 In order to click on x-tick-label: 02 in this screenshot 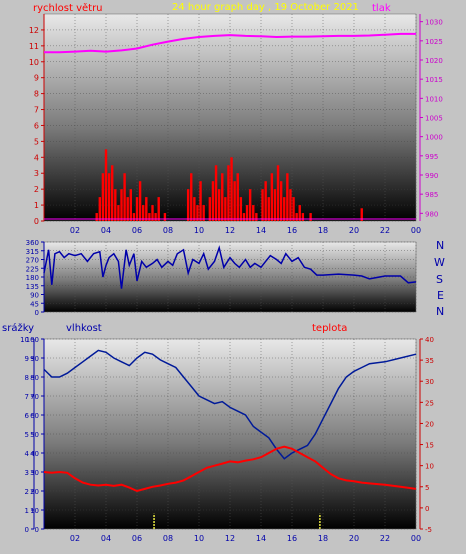, I will do `click(75, 230)`.